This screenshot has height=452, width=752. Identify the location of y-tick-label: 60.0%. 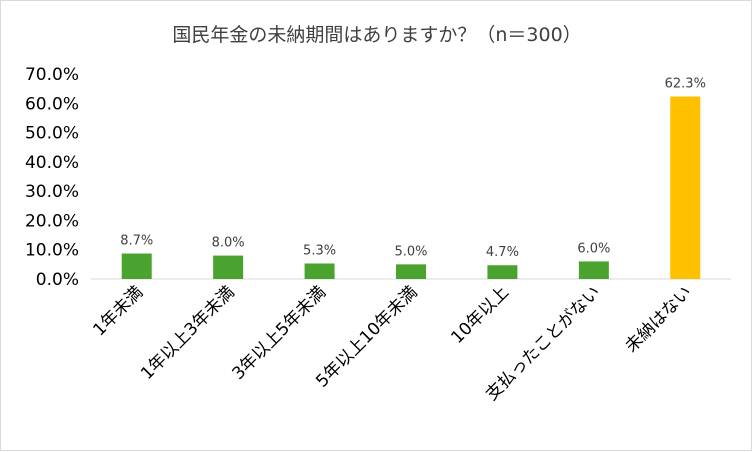
(52, 104).